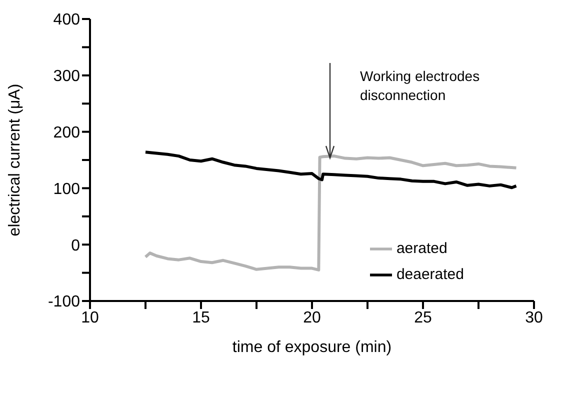 The image size is (562, 412). Describe the element at coordinates (201, 317) in the screenshot. I see `x-tick-label: 15` at that location.